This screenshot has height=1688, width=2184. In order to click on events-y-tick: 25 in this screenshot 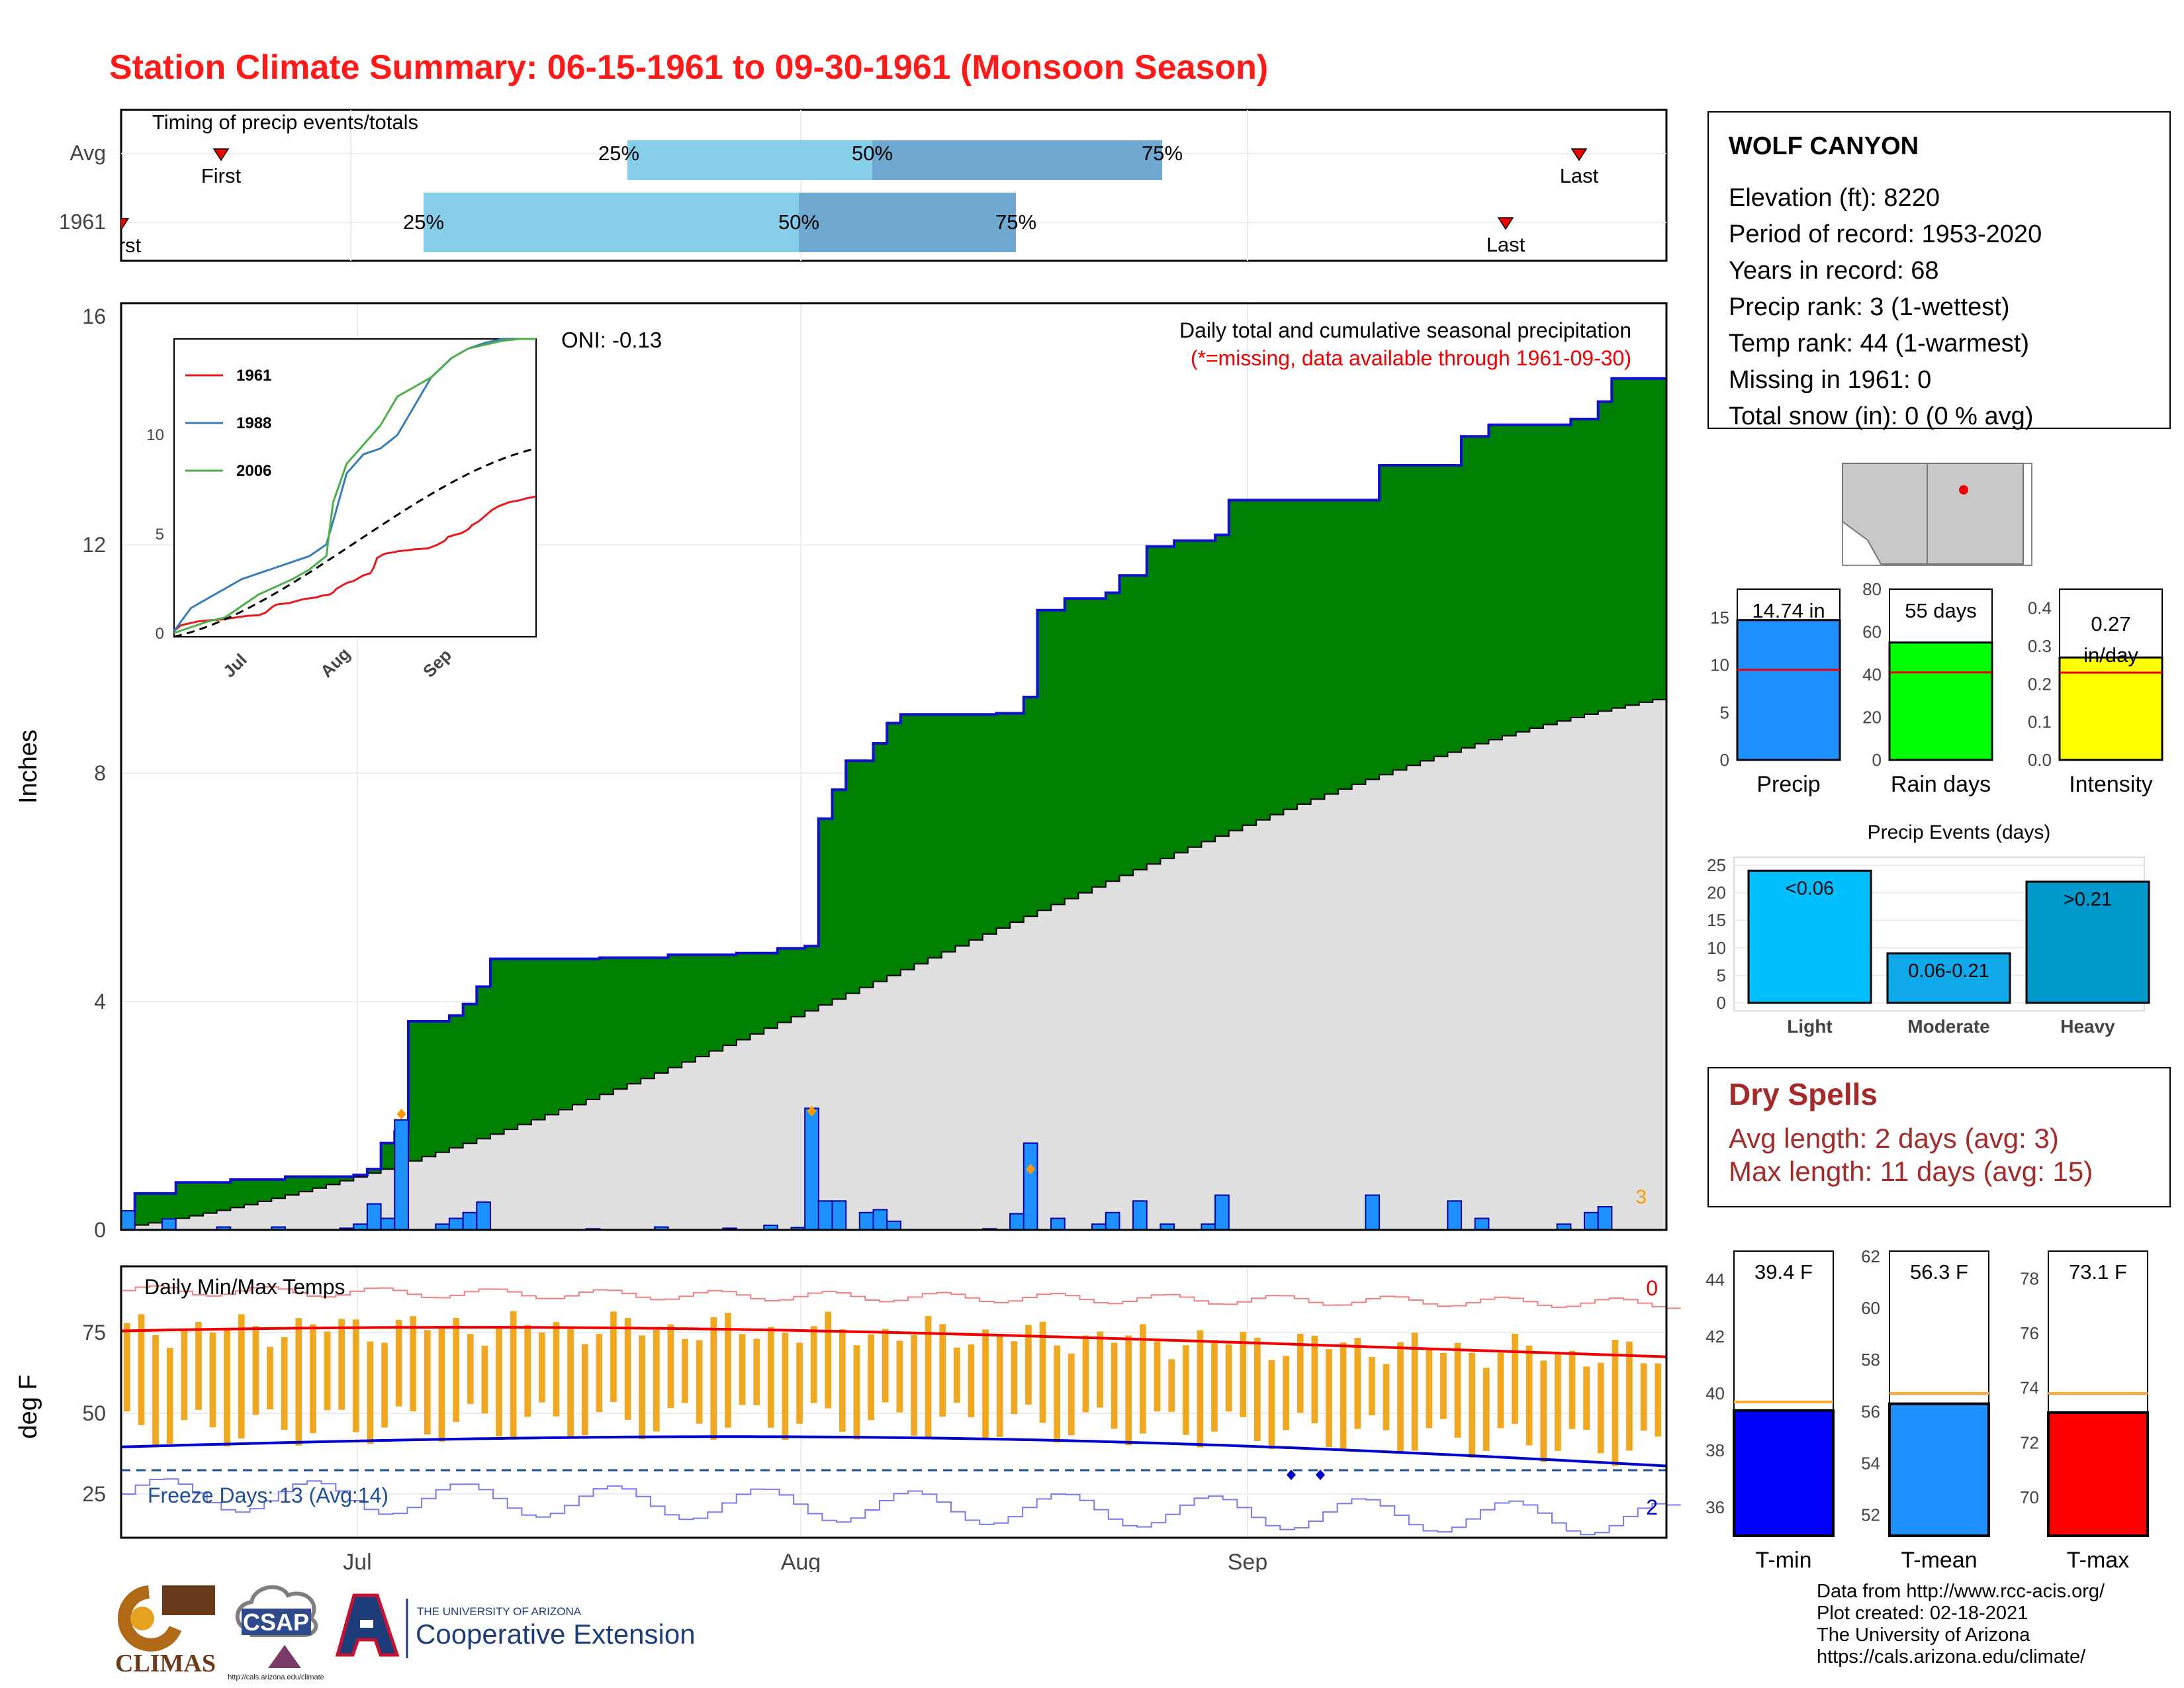, I will do `click(1716, 865)`.